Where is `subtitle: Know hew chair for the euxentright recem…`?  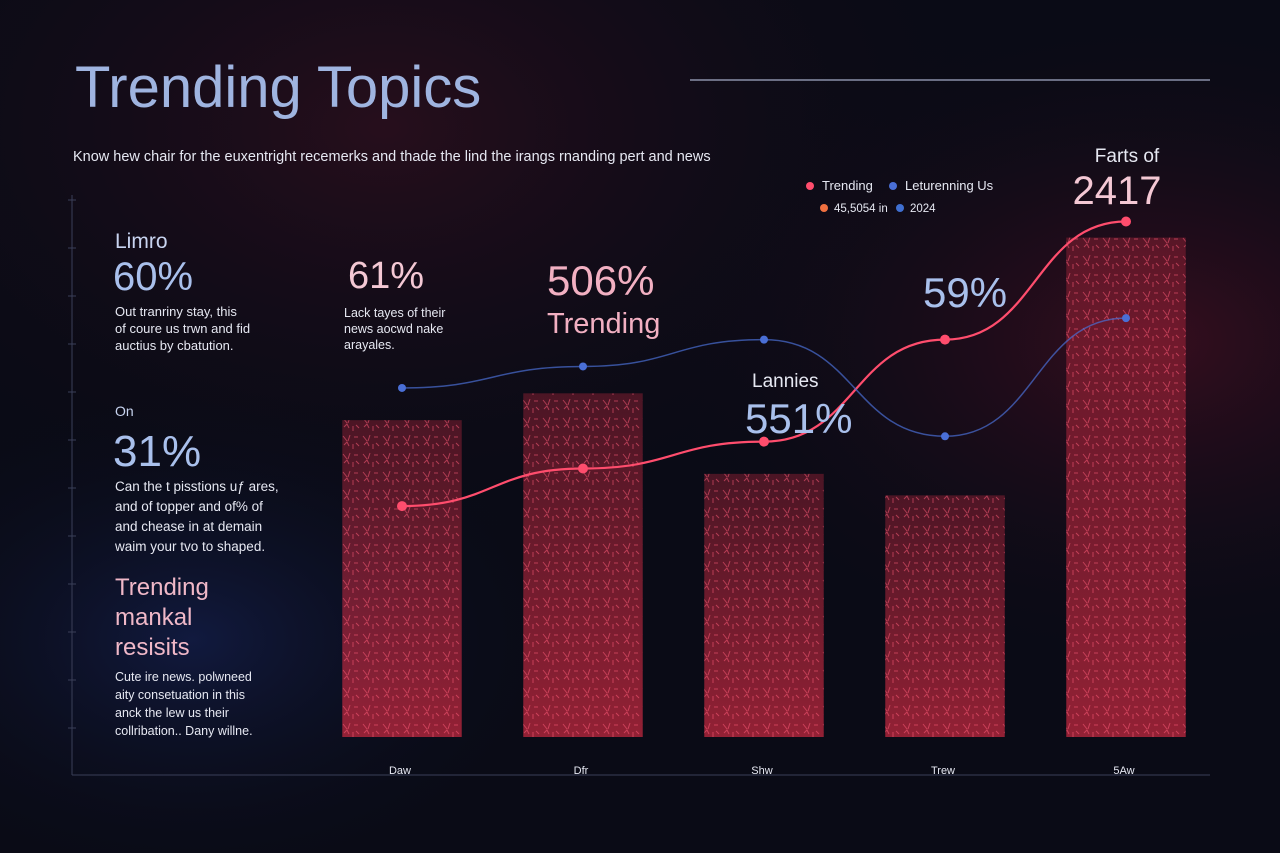
subtitle: Know hew chair for the euxentright recem… is located at coordinates (392, 157).